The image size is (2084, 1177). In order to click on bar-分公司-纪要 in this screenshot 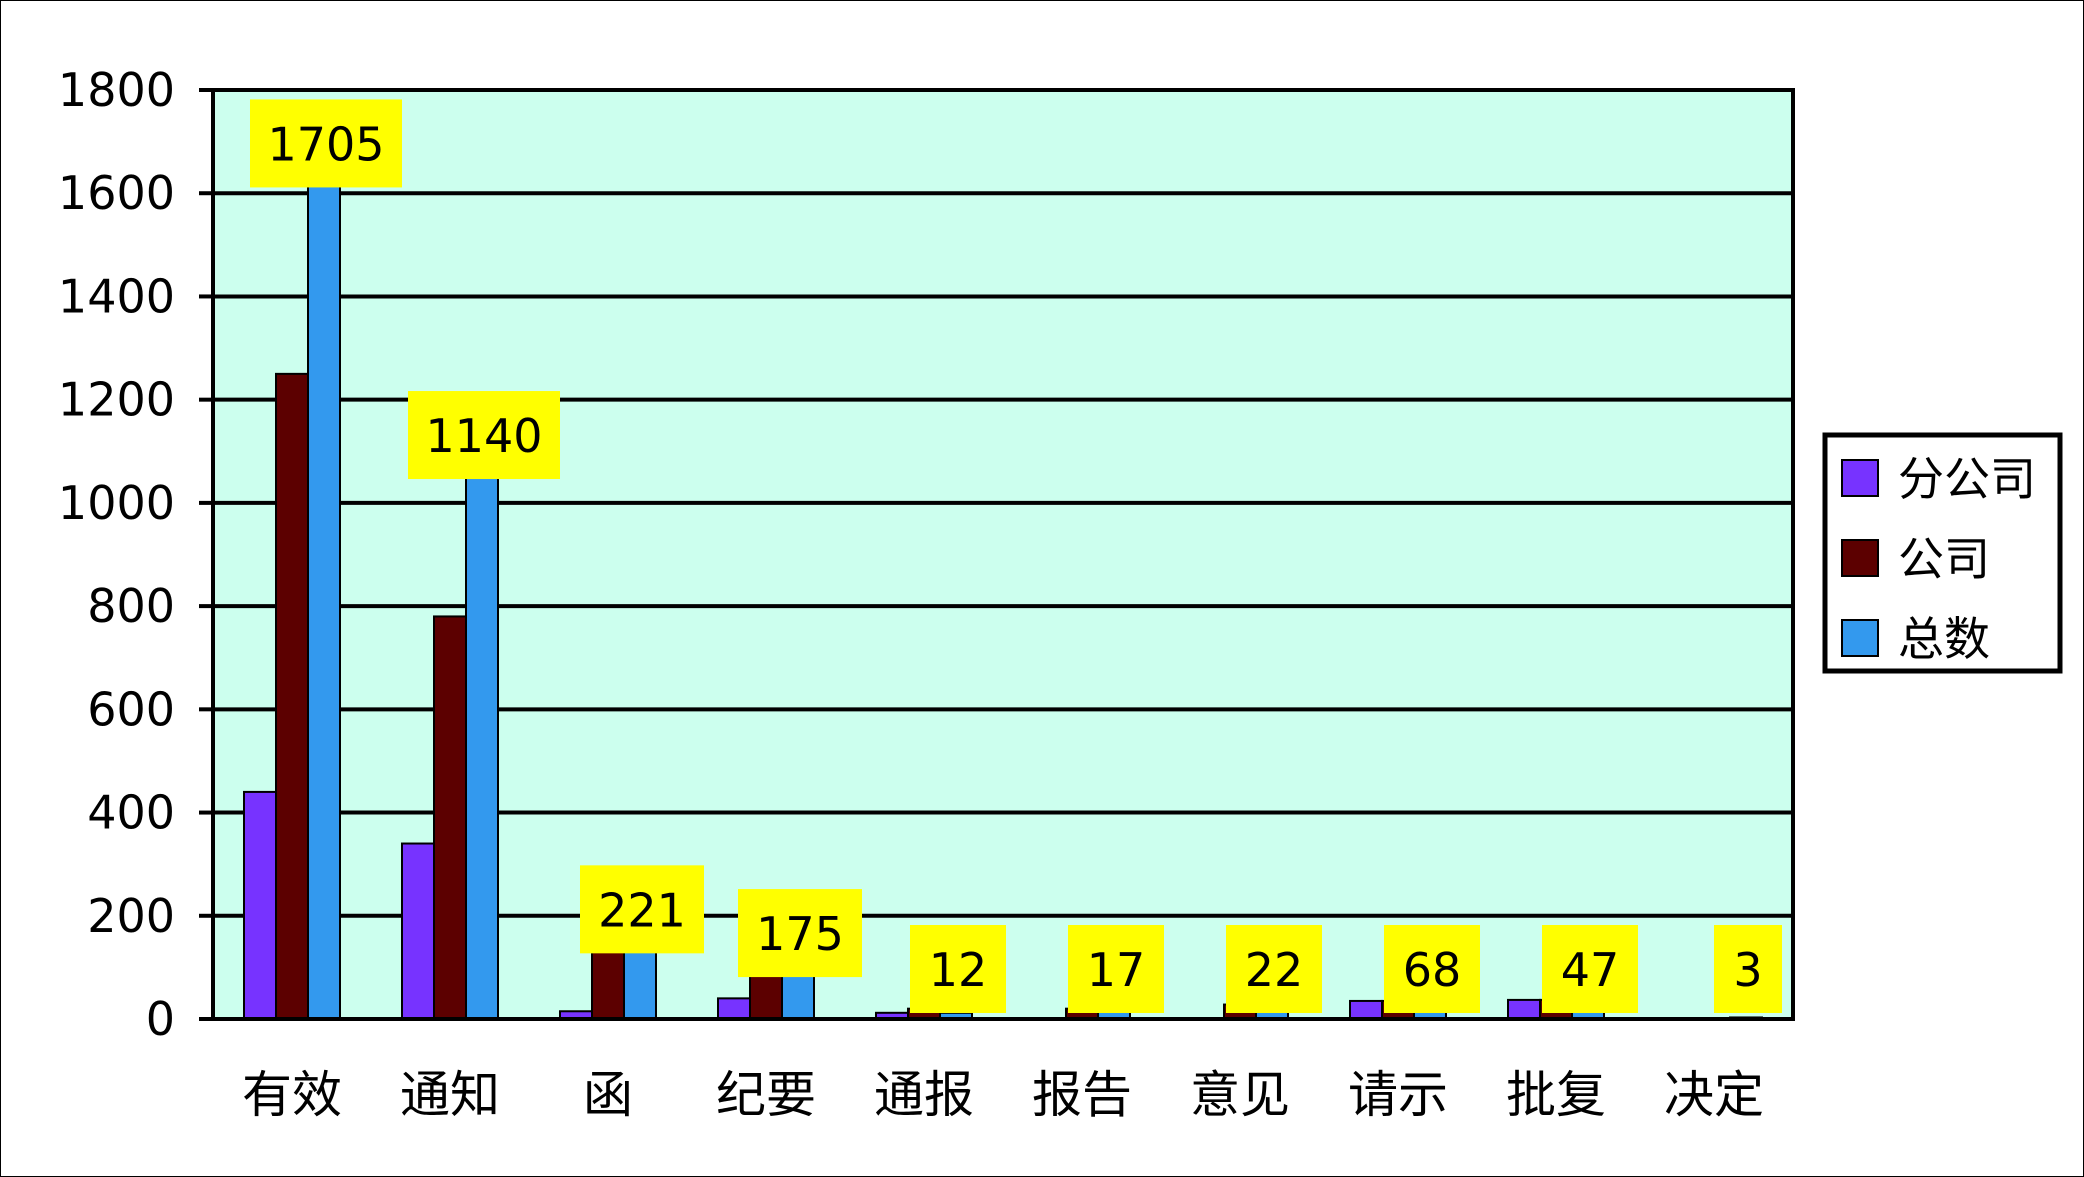, I will do `click(734, 1008)`.